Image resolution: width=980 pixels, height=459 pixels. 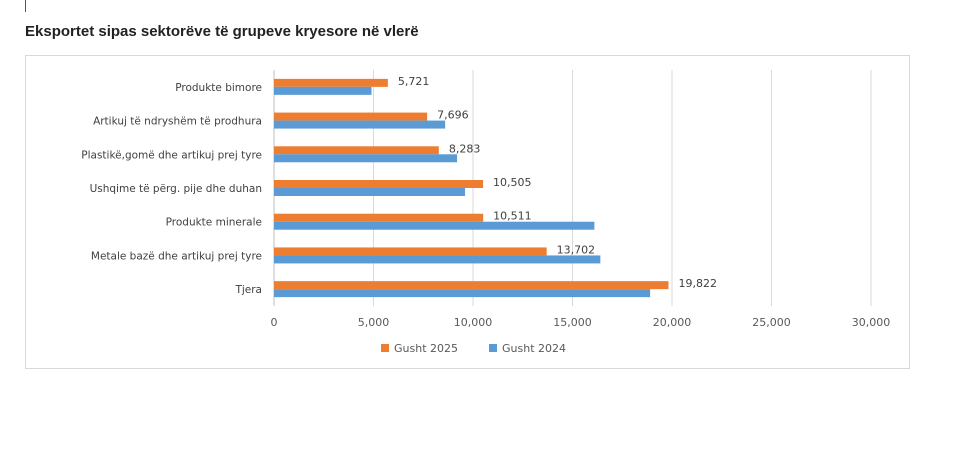 I want to click on data-label: 10,511, so click(x=512, y=216).